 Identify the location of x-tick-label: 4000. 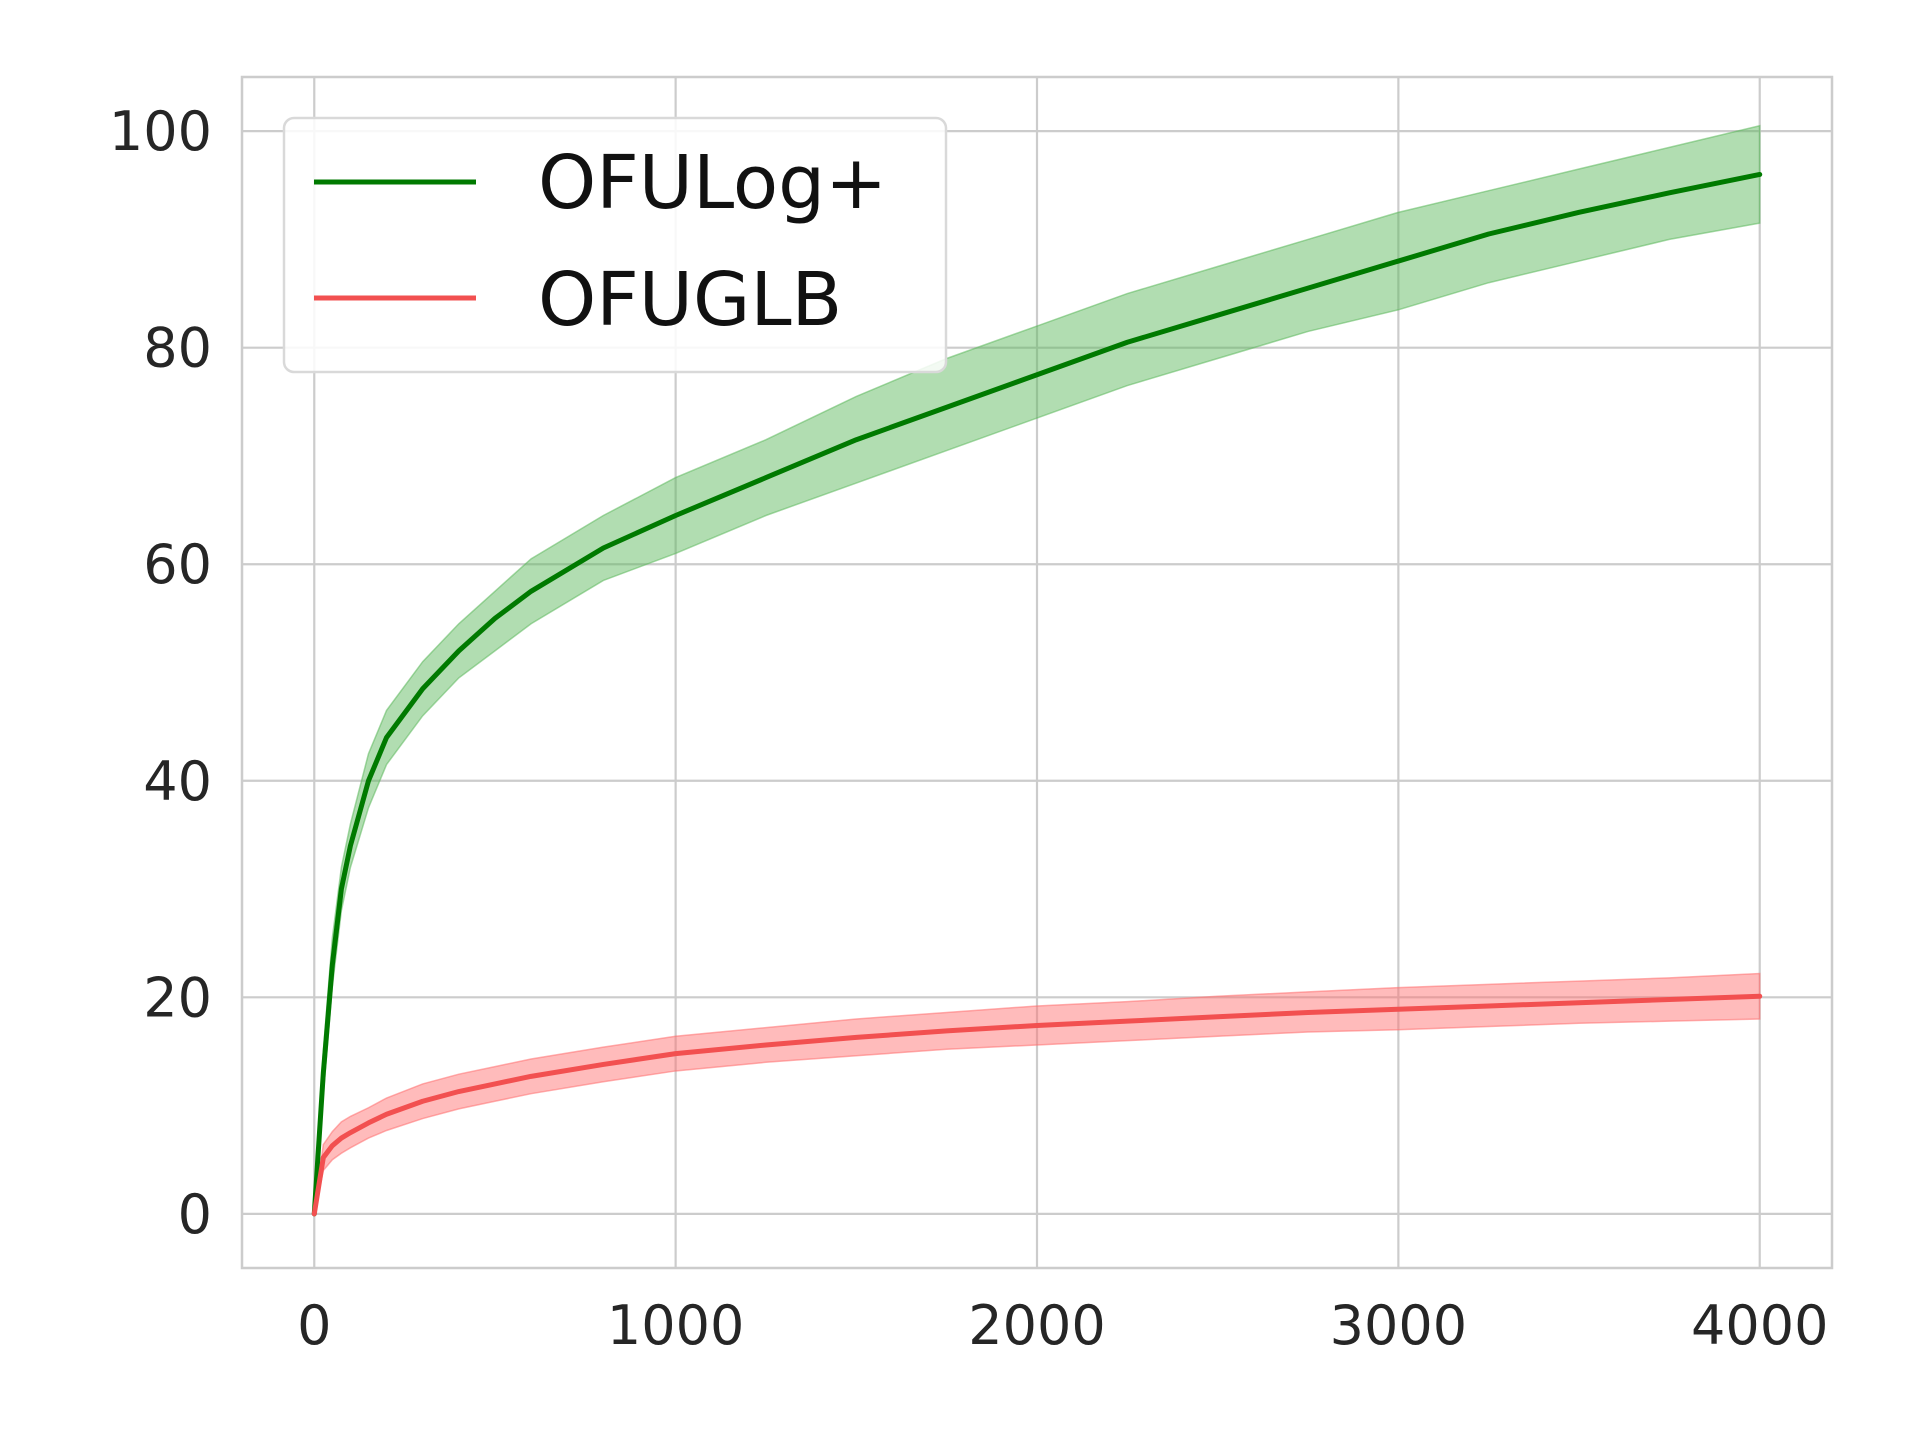
(1759, 1325).